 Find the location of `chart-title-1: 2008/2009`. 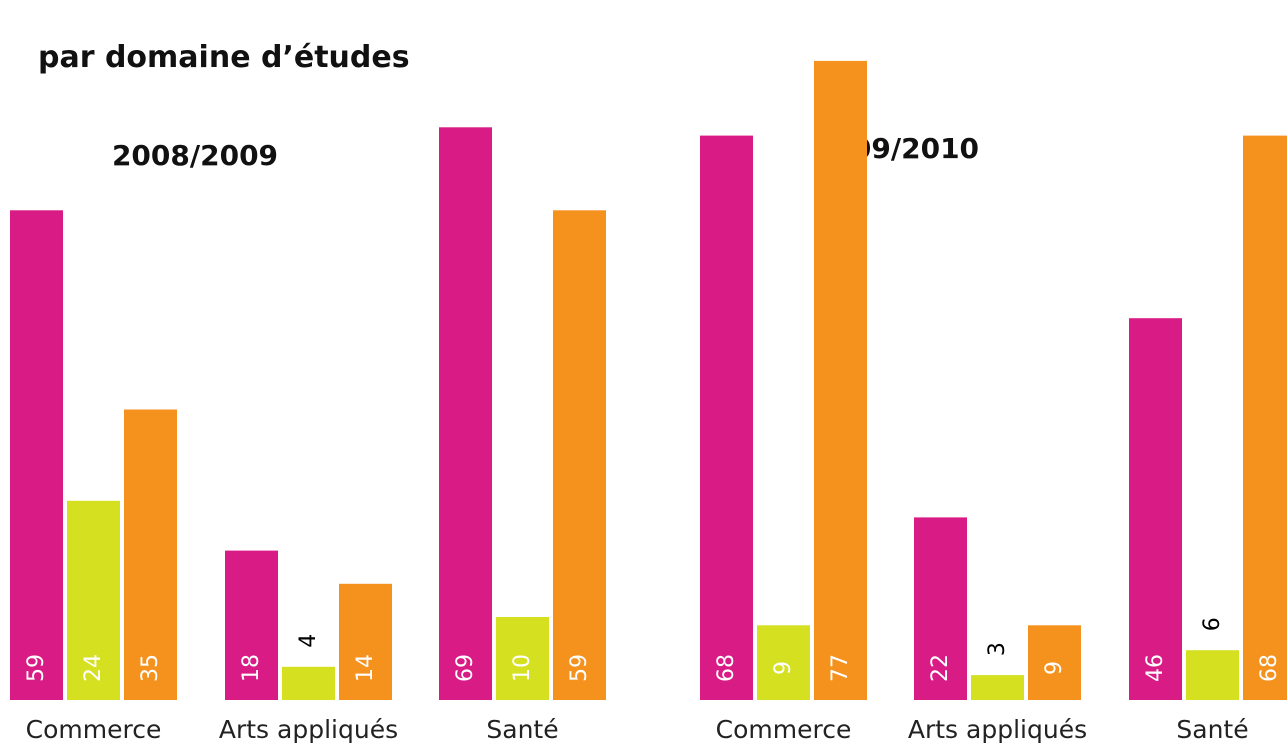

chart-title-1: 2008/2009 is located at coordinates (195, 155).